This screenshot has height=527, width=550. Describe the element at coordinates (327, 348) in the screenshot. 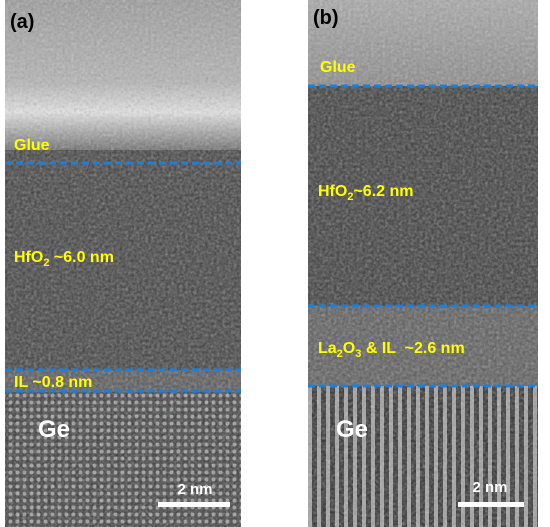

I see `label-part: La` at that location.